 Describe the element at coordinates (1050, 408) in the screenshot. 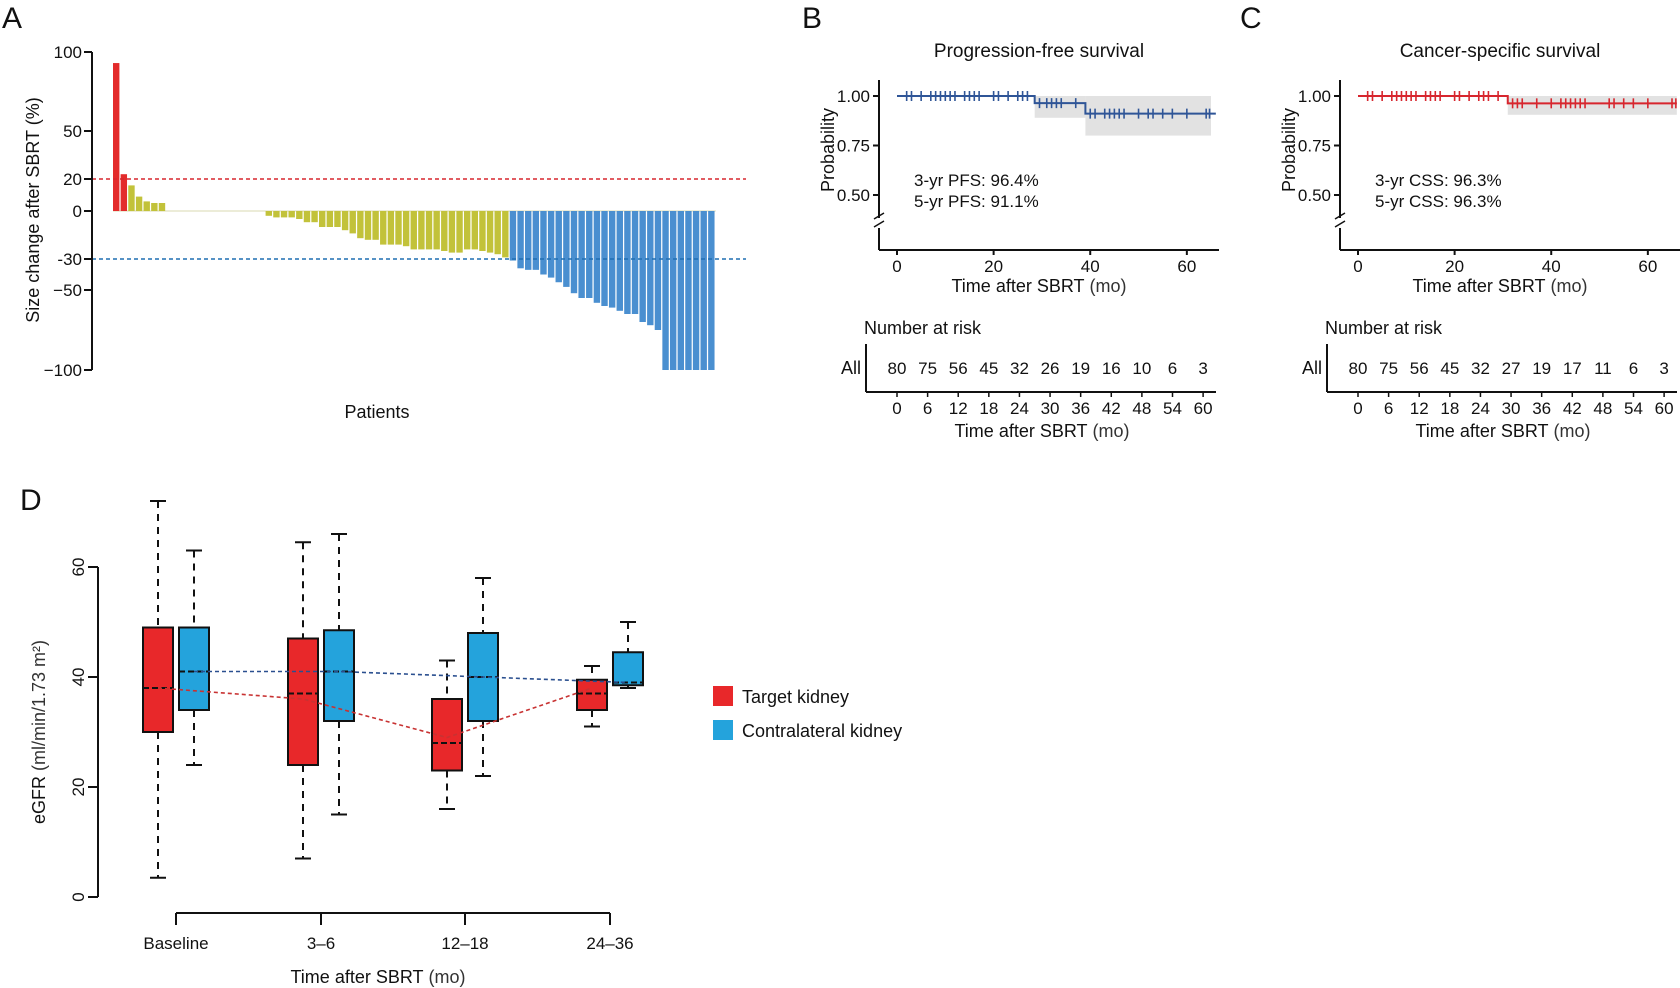

I see `risk-time-label: 30` at that location.